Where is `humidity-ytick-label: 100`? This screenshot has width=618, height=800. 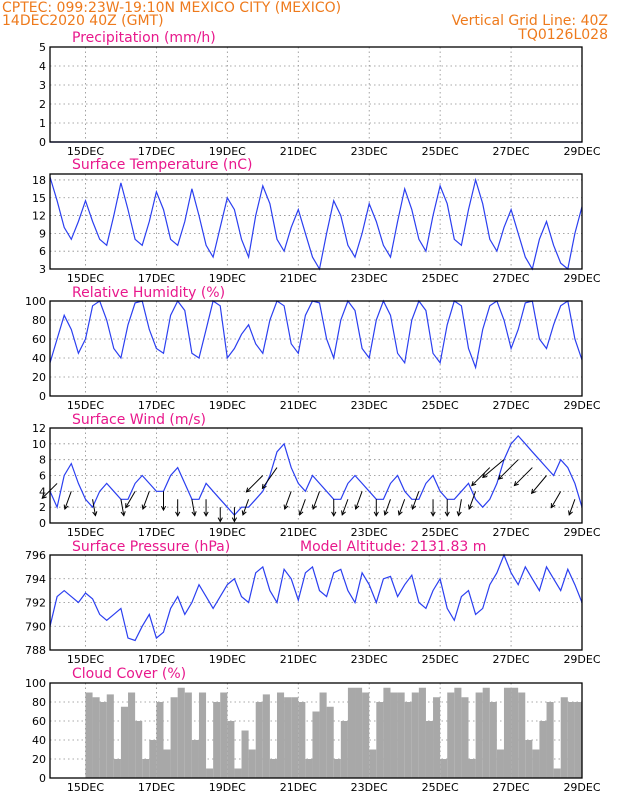 humidity-ytick-label: 100 is located at coordinates (35, 301).